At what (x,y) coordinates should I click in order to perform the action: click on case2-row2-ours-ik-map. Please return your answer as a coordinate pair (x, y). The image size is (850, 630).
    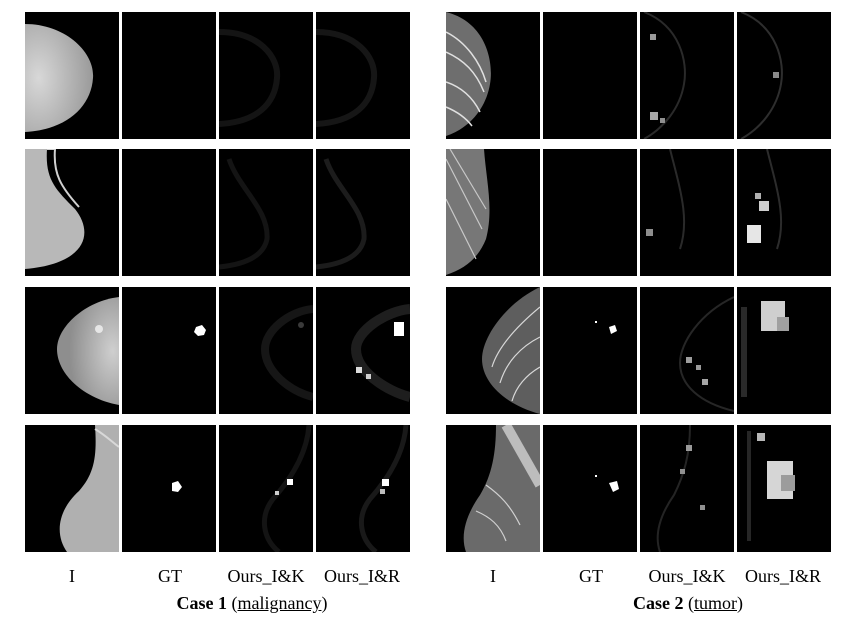
    Looking at the image, I should click on (687, 212).